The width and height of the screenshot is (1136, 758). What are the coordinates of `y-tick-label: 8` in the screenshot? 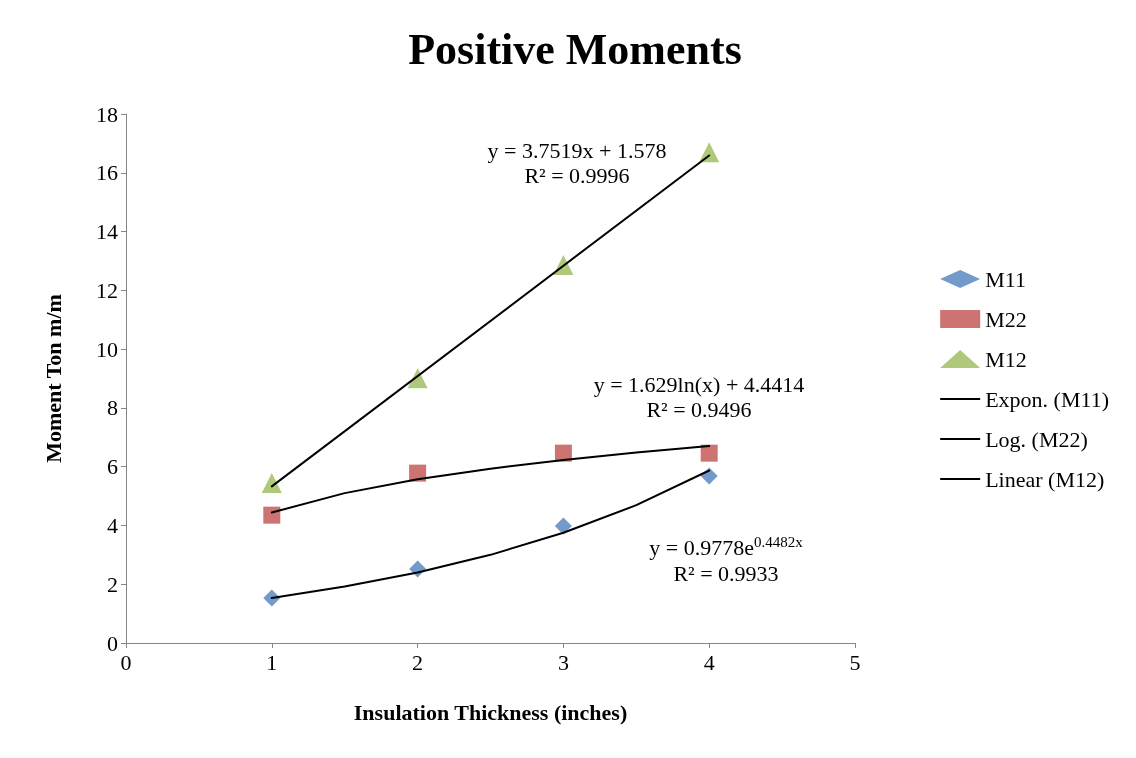 It's located at (112, 408).